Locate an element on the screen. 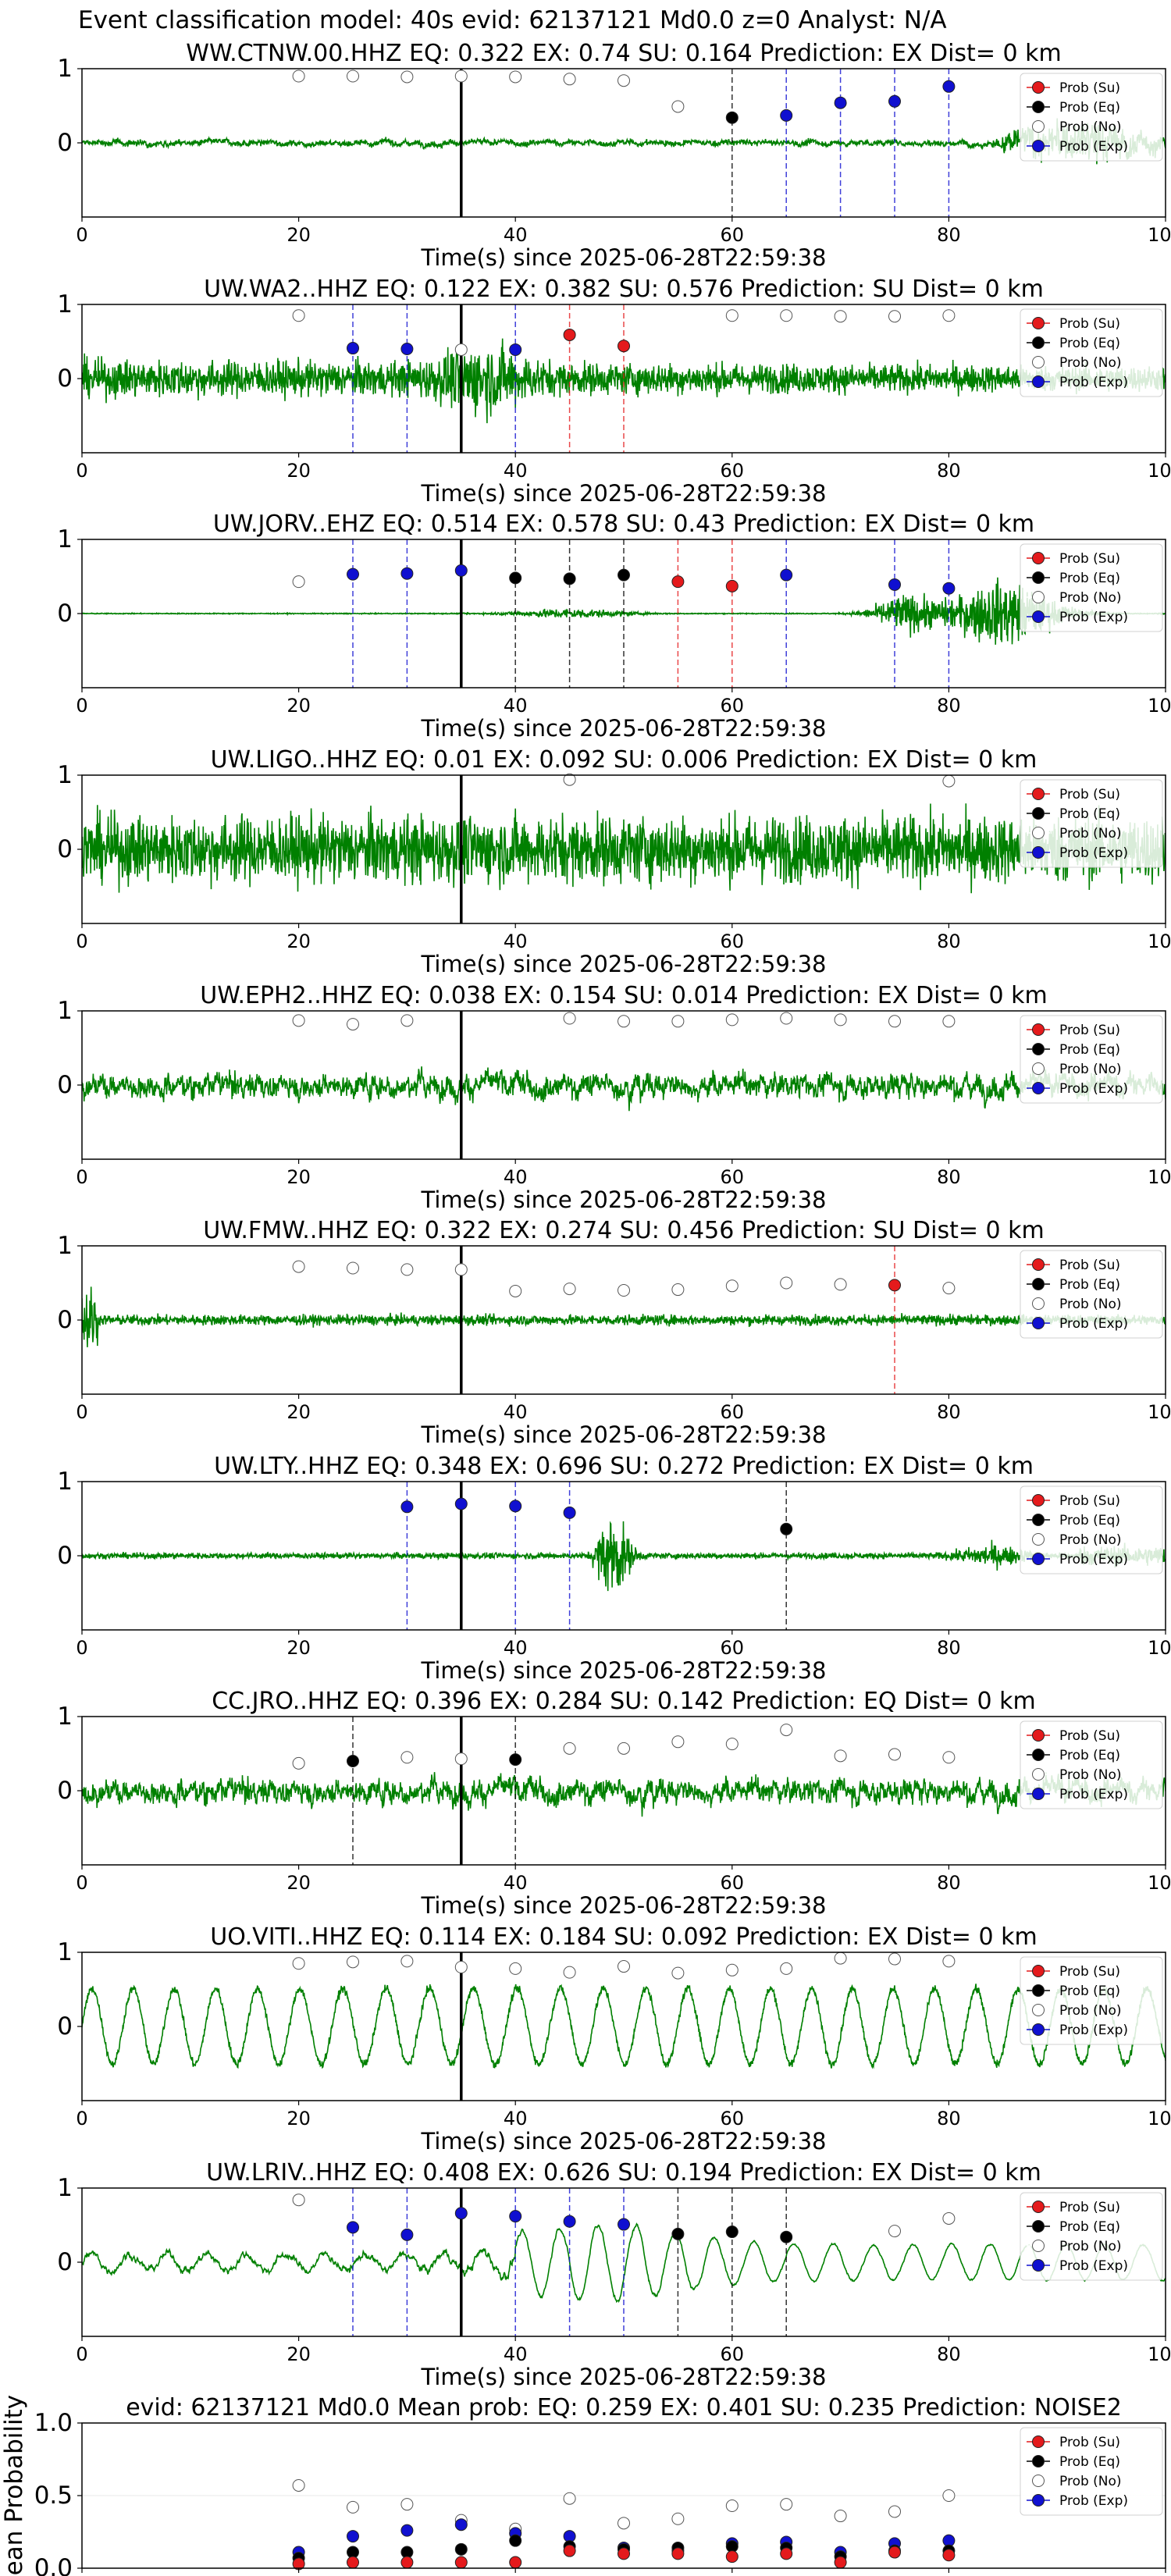  waveform-trace is located at coordinates (624, 1556).